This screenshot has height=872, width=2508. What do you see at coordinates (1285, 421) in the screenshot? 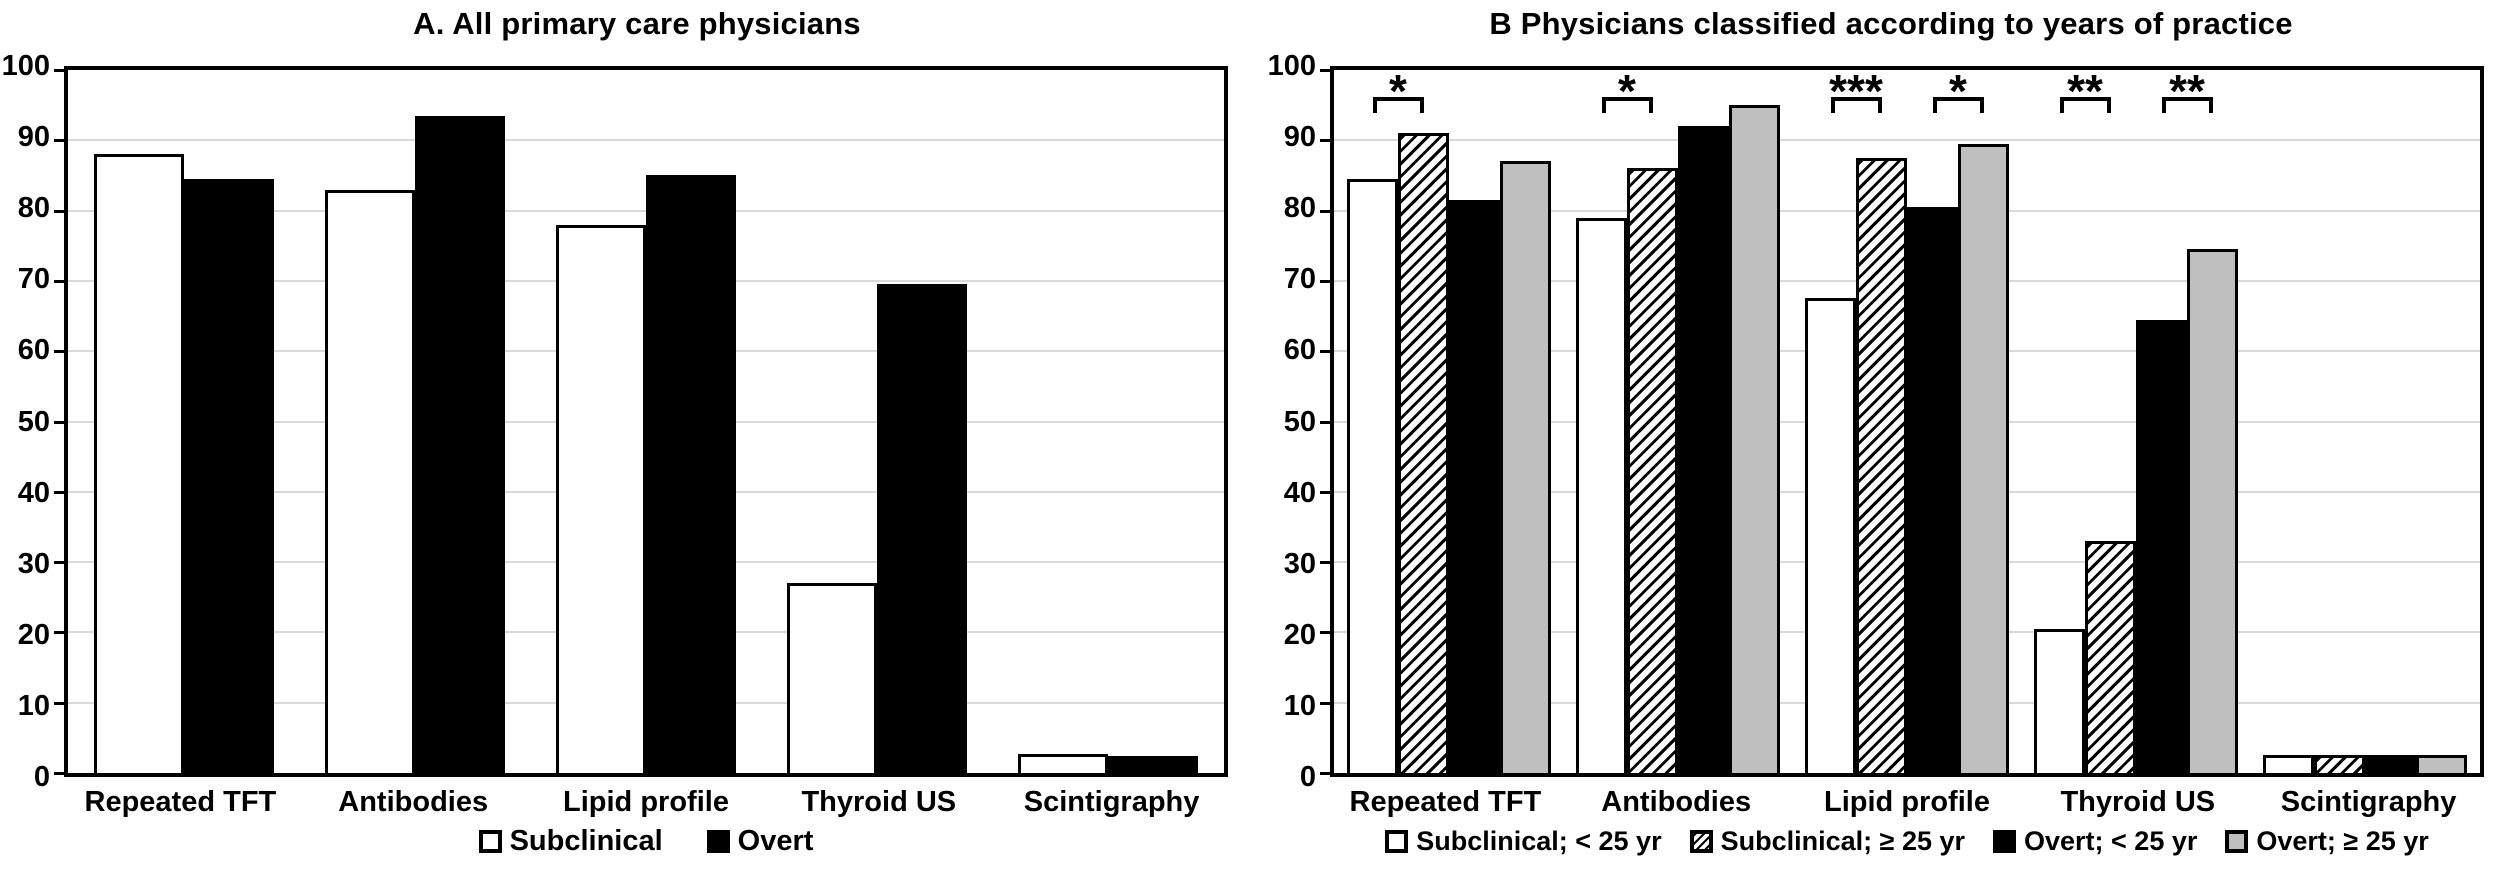
I see `panel-b-y-axis: 0 10 20 30 40 50 60 70 80 90 100` at bounding box center [1285, 421].